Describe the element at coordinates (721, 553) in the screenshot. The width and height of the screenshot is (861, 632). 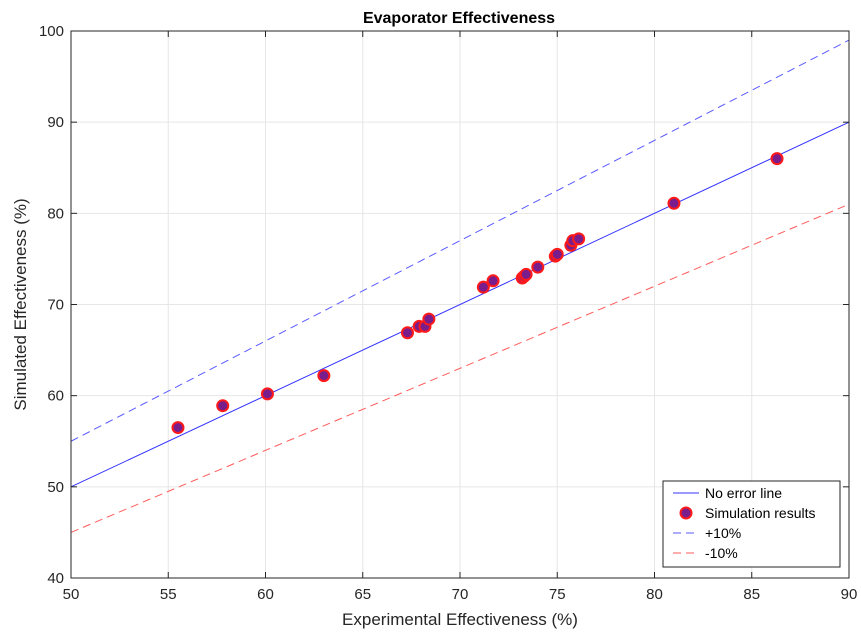
I see `legend-label-minus-10: -10%` at that location.